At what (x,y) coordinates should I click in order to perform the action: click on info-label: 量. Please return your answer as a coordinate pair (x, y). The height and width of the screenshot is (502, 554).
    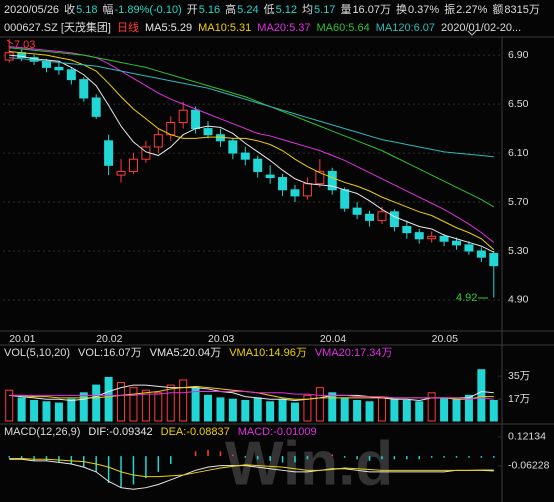
    Looking at the image, I should click on (345, 9).